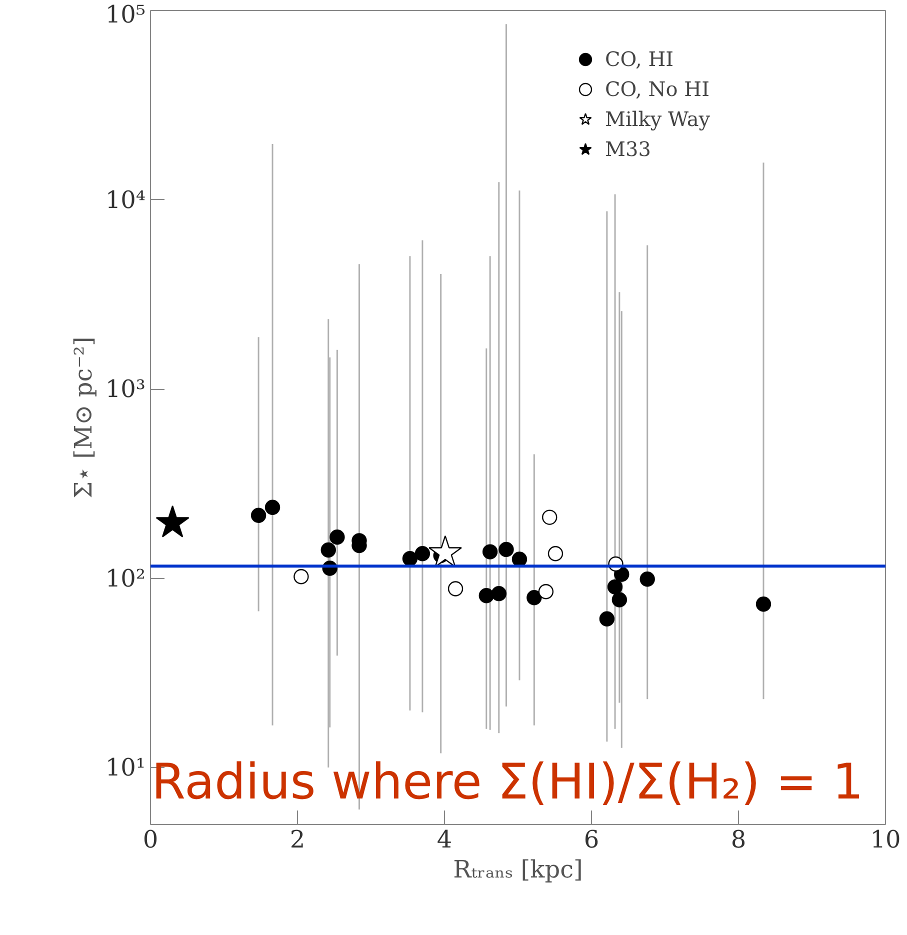  What do you see at coordinates (738, 840) in the screenshot?
I see `x-tick-label: 8` at bounding box center [738, 840].